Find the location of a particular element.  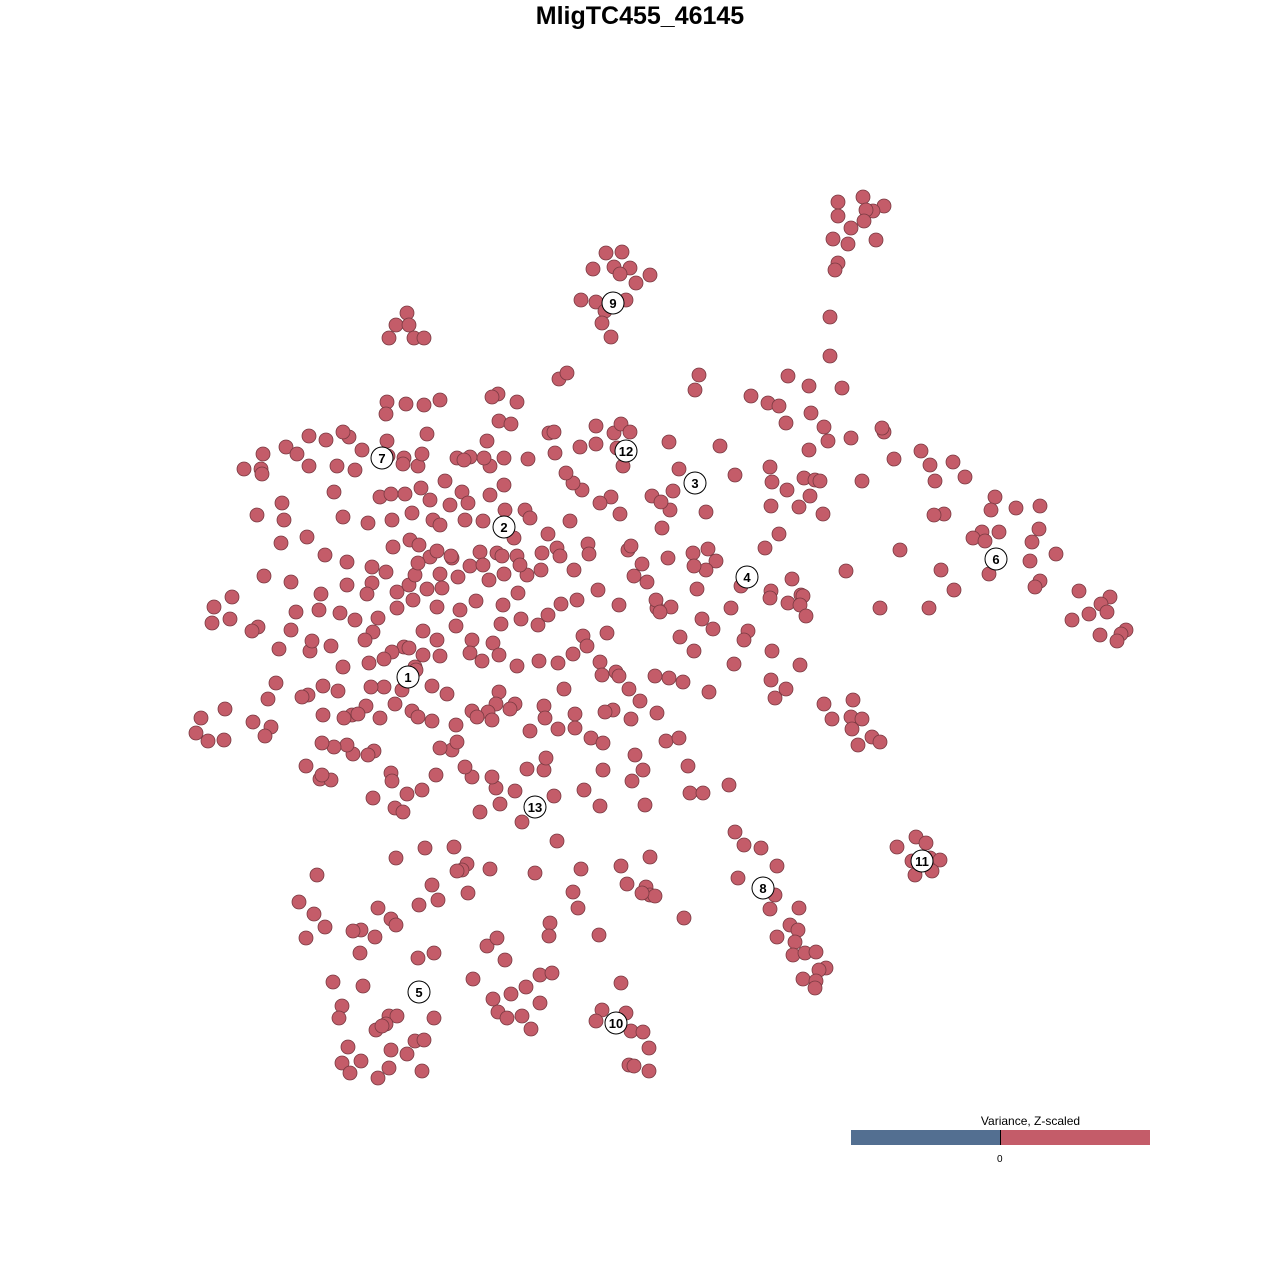

cluster-label-text: 10 is located at coordinates (616, 1023).